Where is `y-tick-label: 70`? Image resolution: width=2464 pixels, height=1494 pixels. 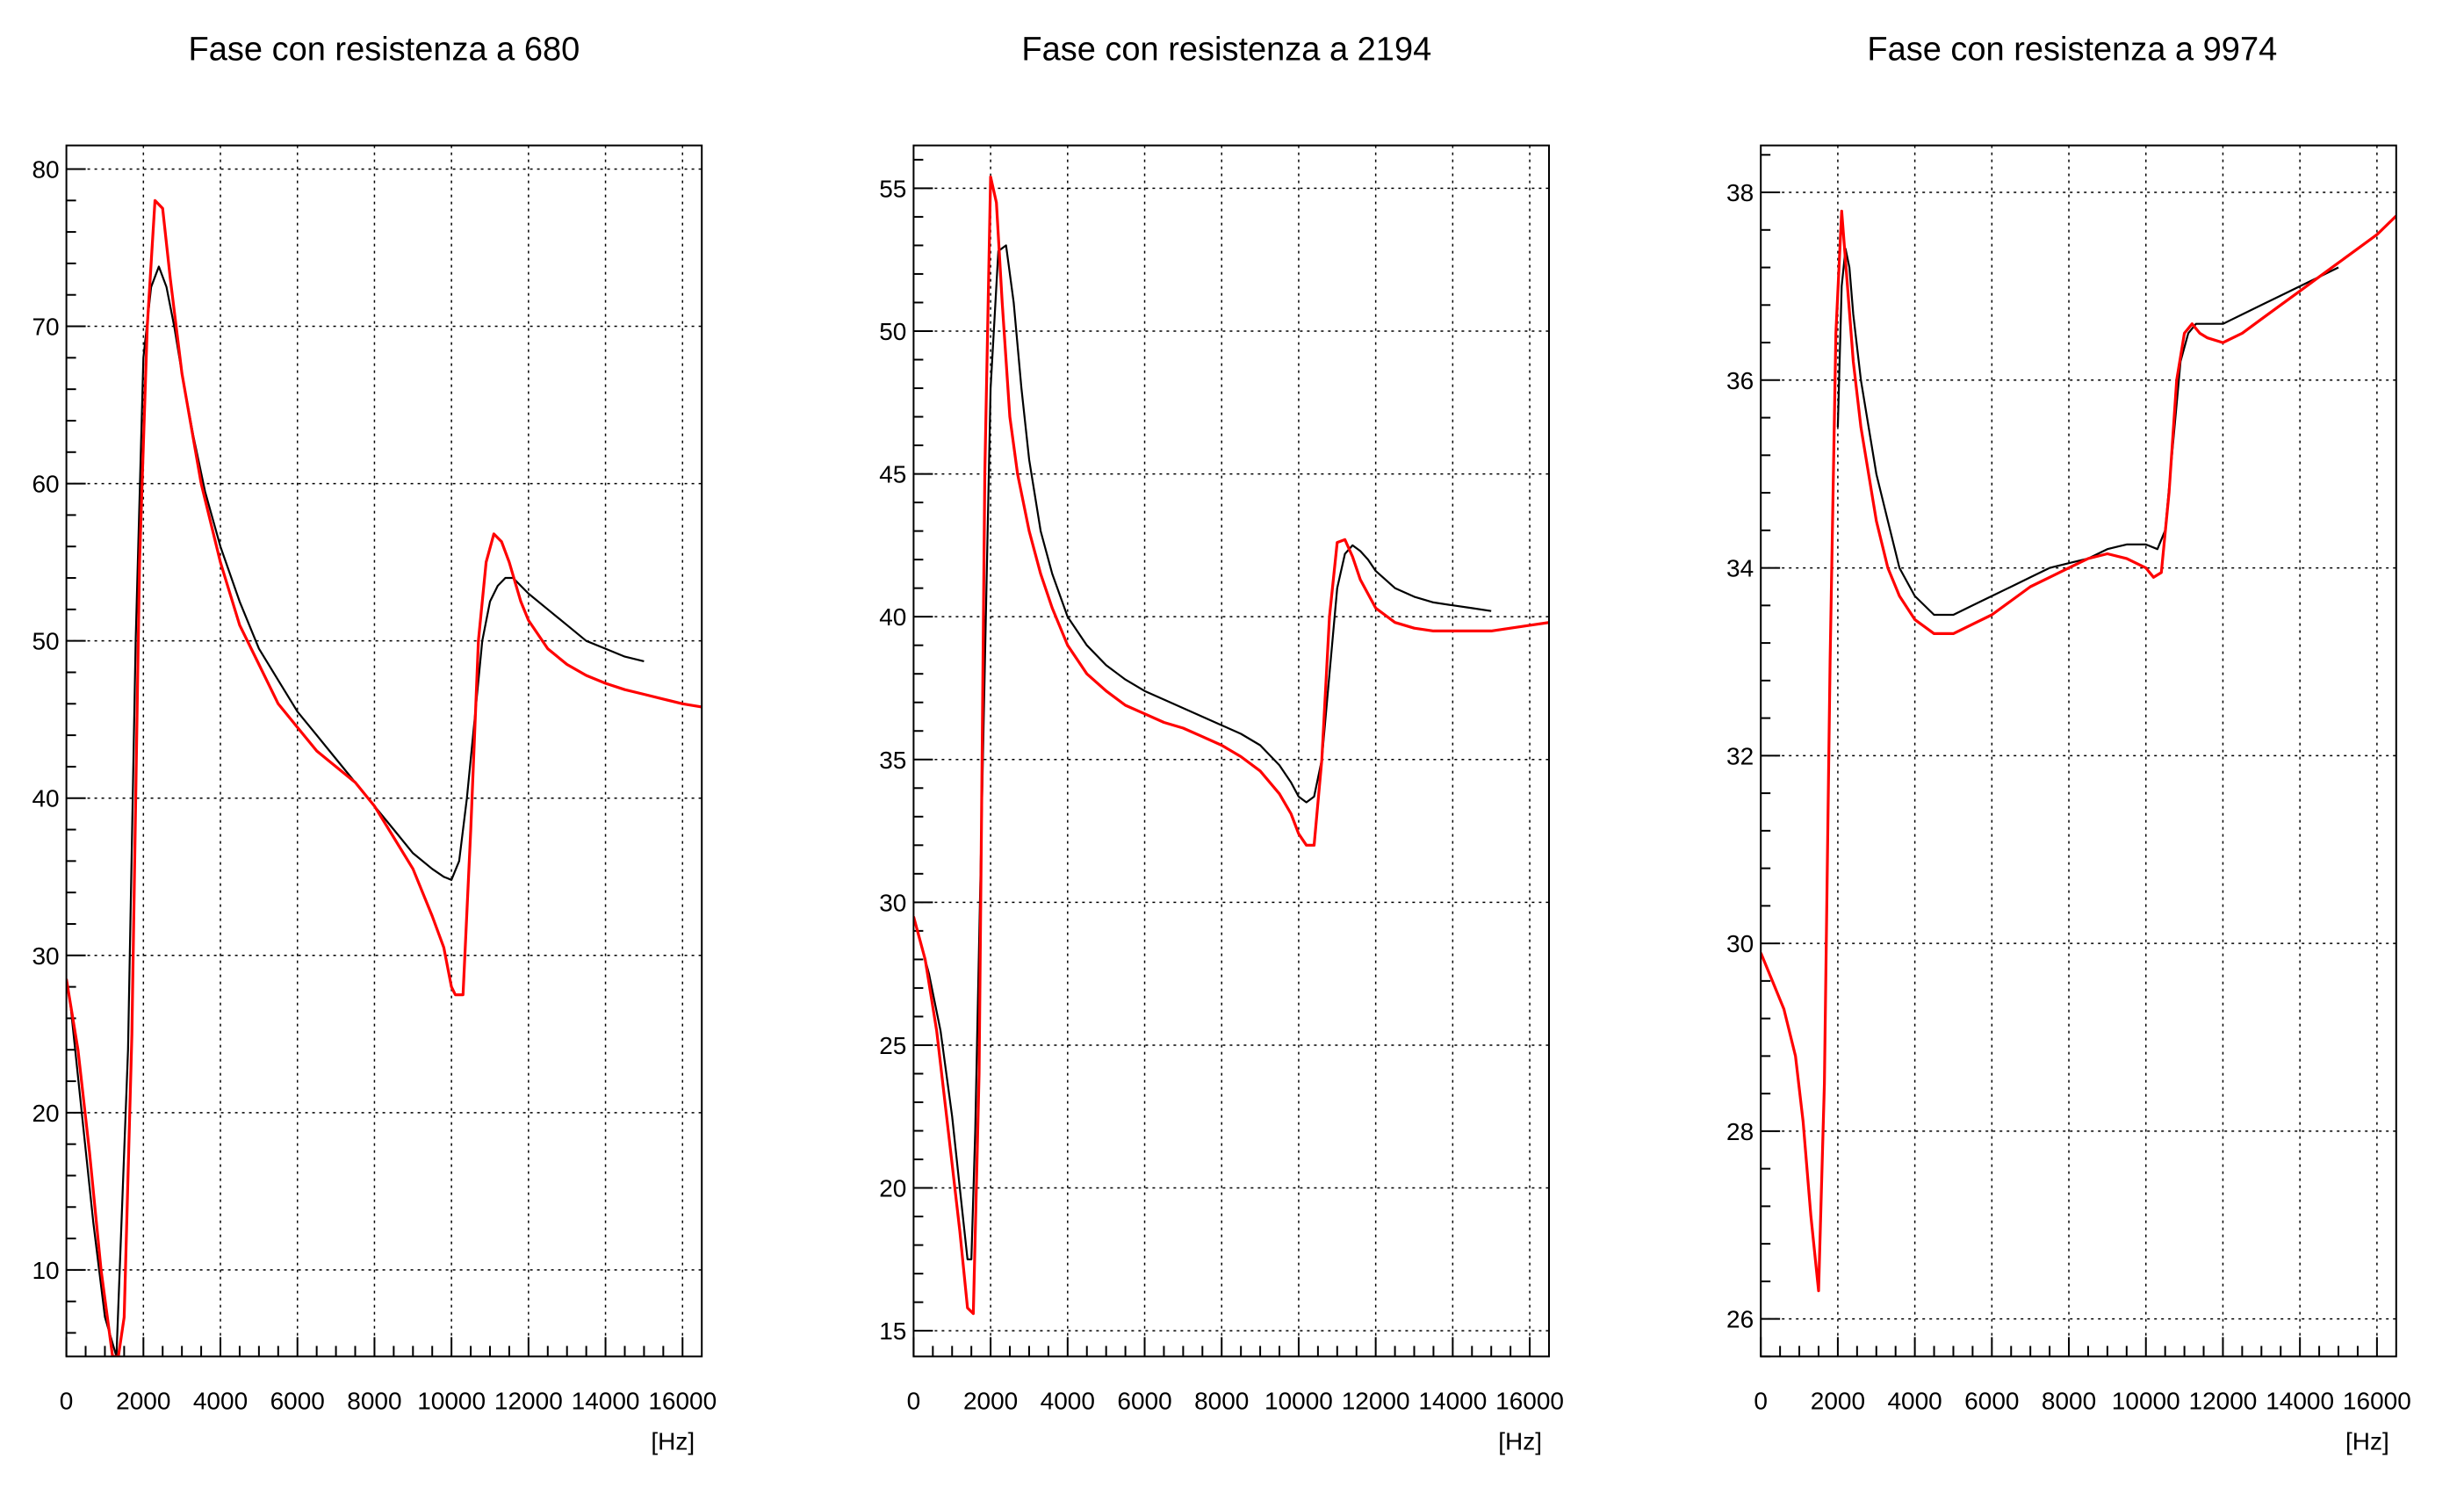 y-tick-label: 70 is located at coordinates (45, 327).